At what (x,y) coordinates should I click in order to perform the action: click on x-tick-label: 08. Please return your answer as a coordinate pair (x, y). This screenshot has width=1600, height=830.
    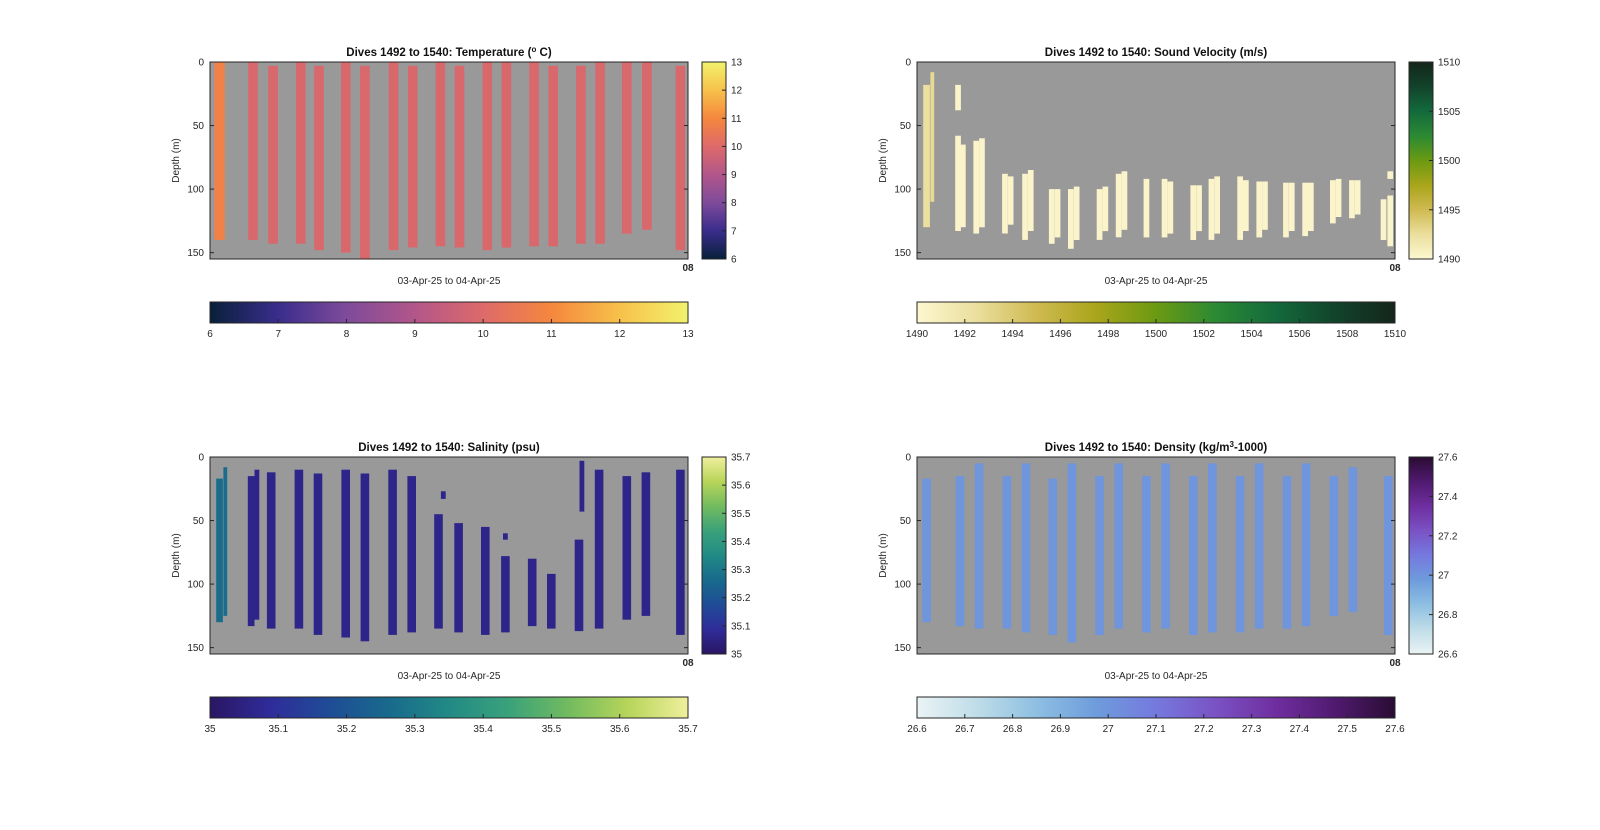
    Looking at the image, I should click on (1395, 268).